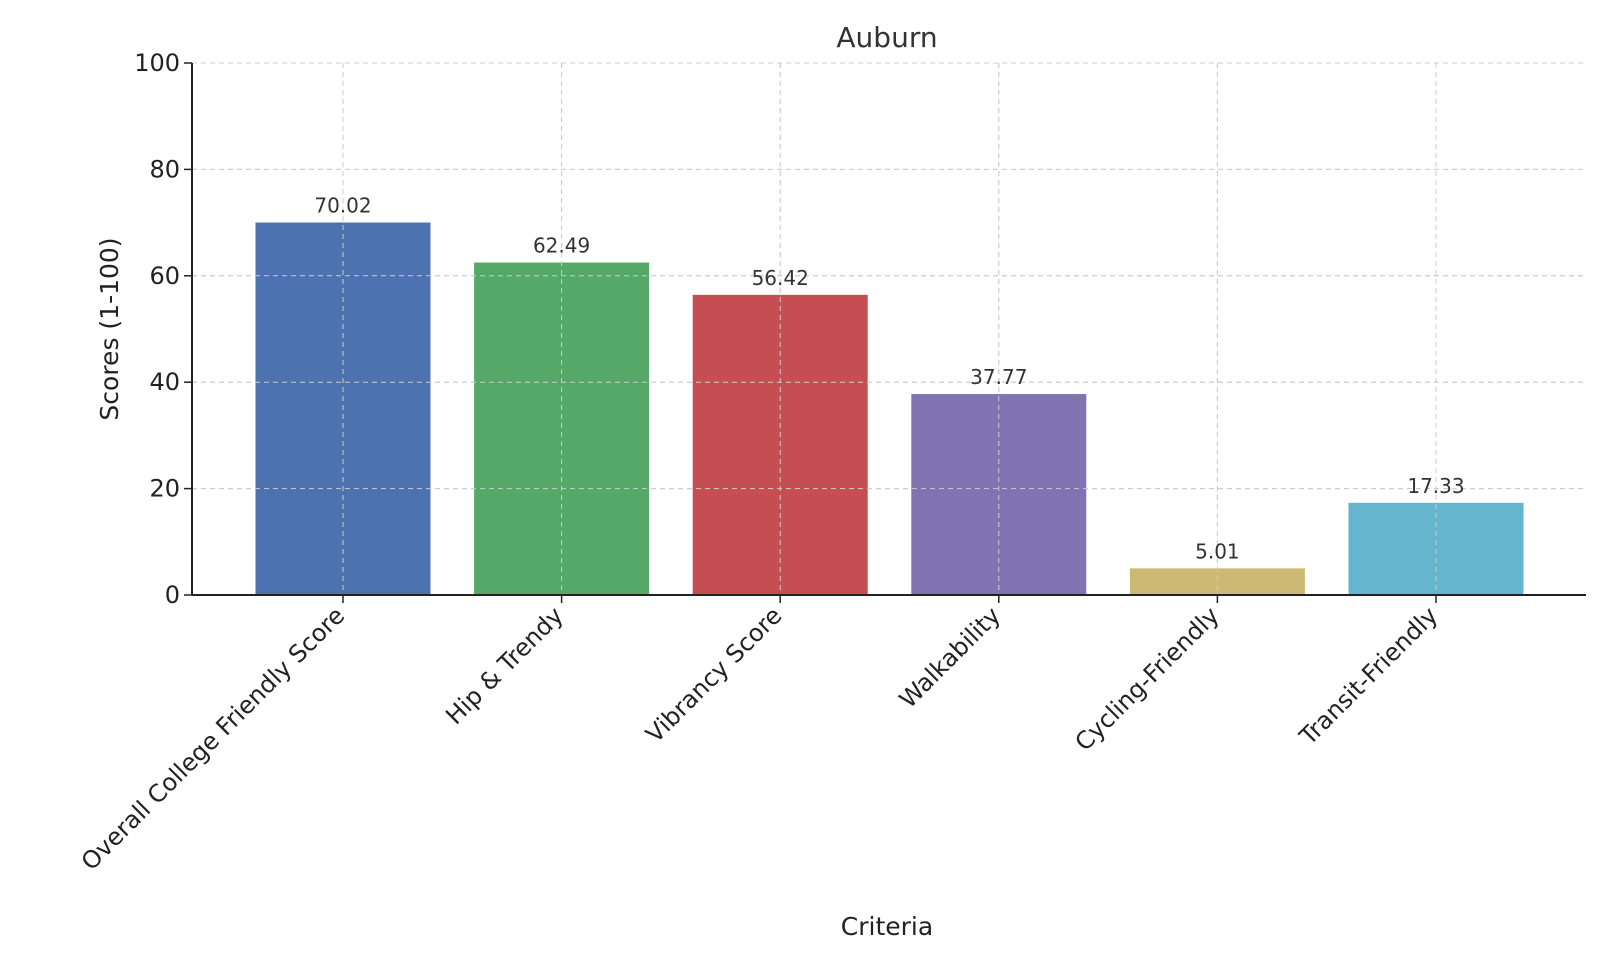 The height and width of the screenshot is (960, 1600). Describe the element at coordinates (998, 377) in the screenshot. I see `bar-value-label: 37.77` at that location.